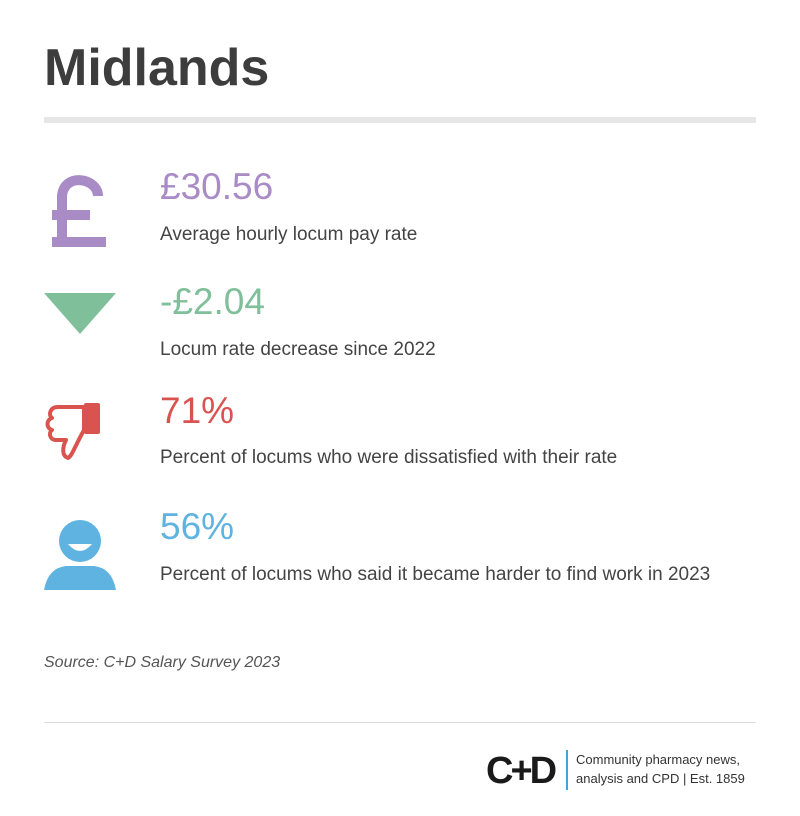 This screenshot has height=816, width=800. I want to click on stat-label: Average hourly locum pay rate, so click(289, 234).